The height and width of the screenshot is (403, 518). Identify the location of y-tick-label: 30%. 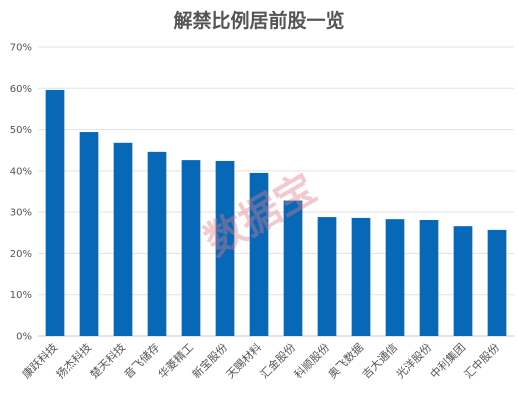
(21, 213).